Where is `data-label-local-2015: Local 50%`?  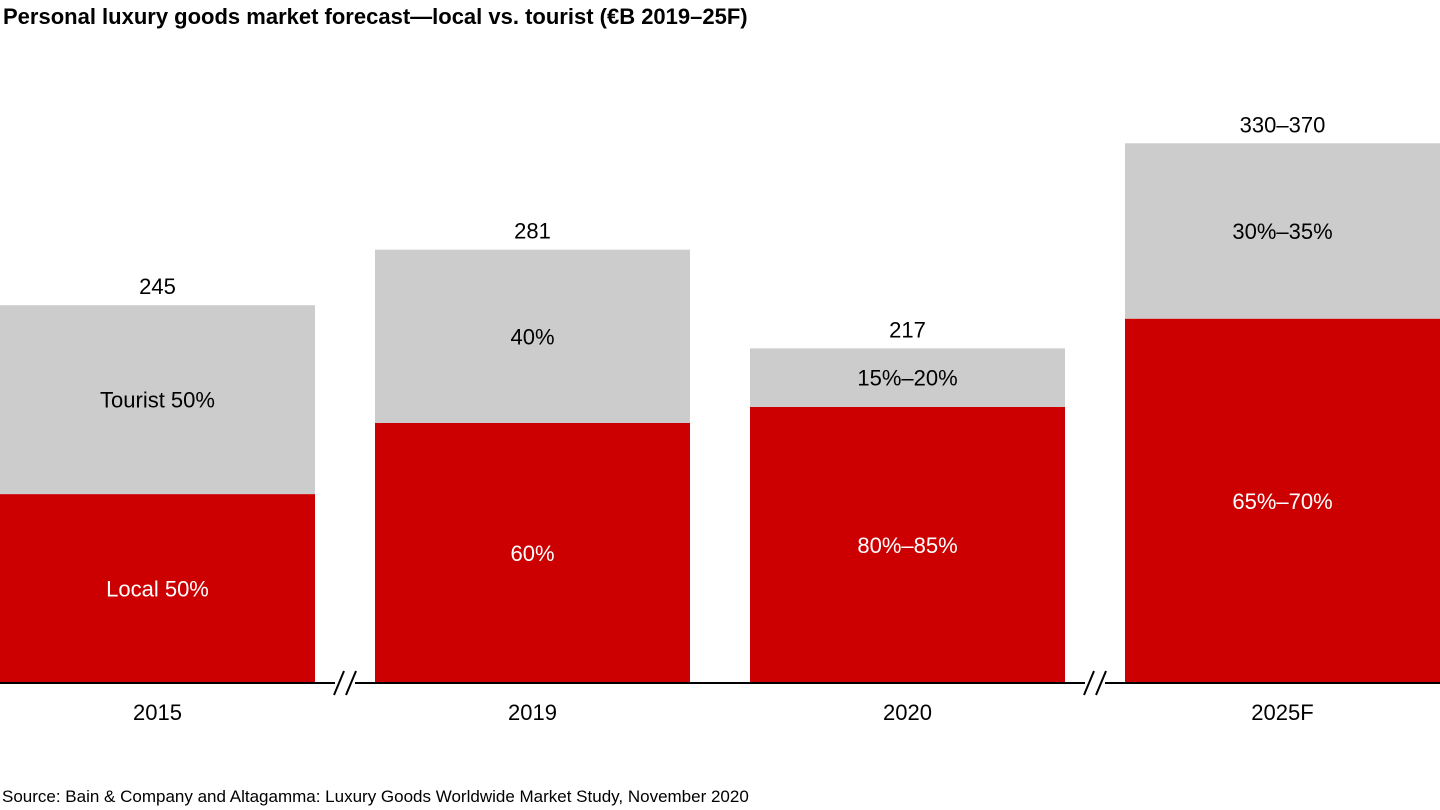 data-label-local-2015: Local 50% is located at coordinates (157, 589).